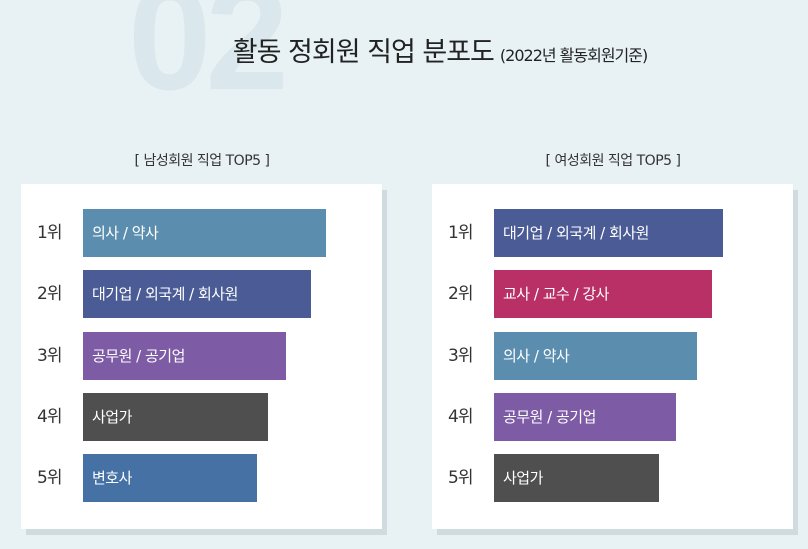  I want to click on rank-row: 3위 공무원 / 공기업, so click(201, 356).